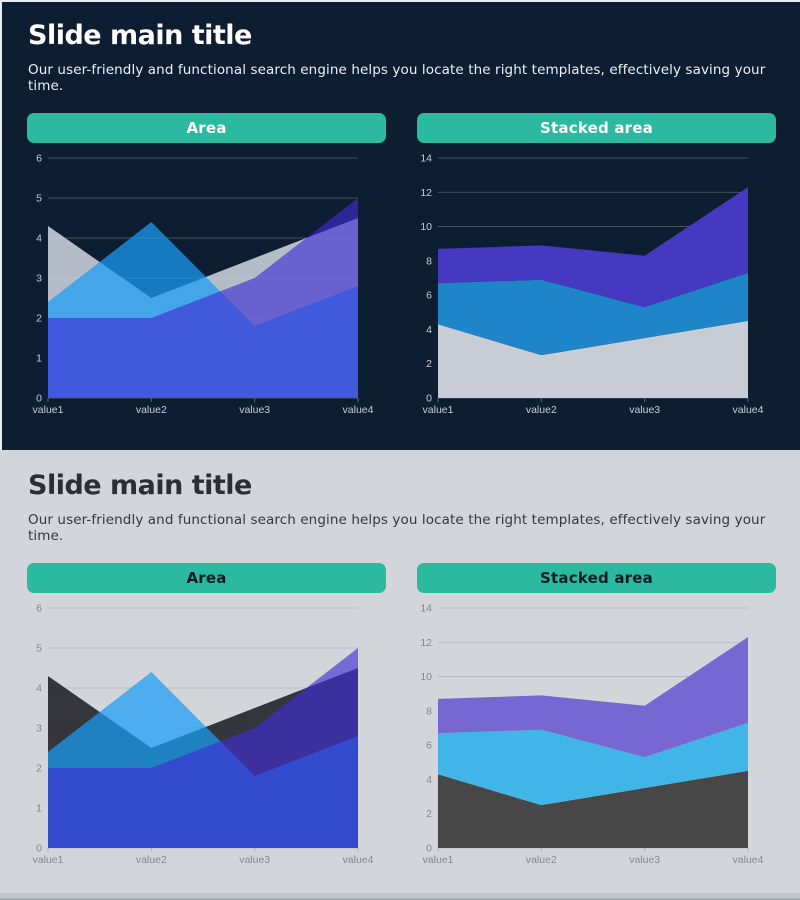 This screenshot has width=800, height=900. What do you see at coordinates (400, 896) in the screenshot?
I see `next-slide-edge` at bounding box center [400, 896].